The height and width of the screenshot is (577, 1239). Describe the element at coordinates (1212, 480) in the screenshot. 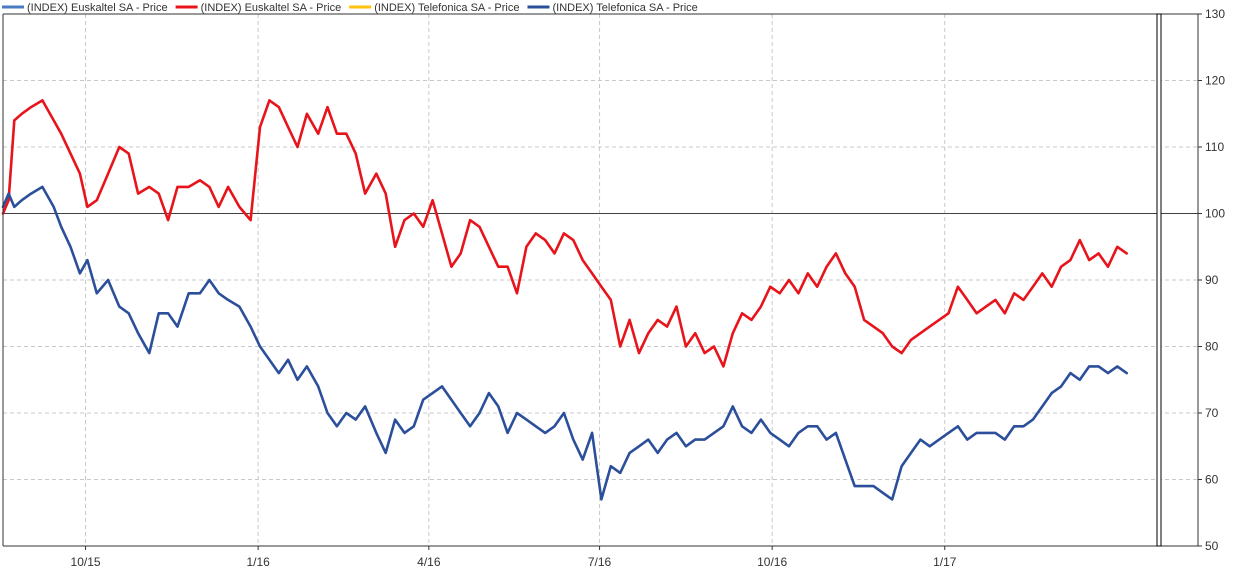

I see `y-tick-label: 60` at that location.